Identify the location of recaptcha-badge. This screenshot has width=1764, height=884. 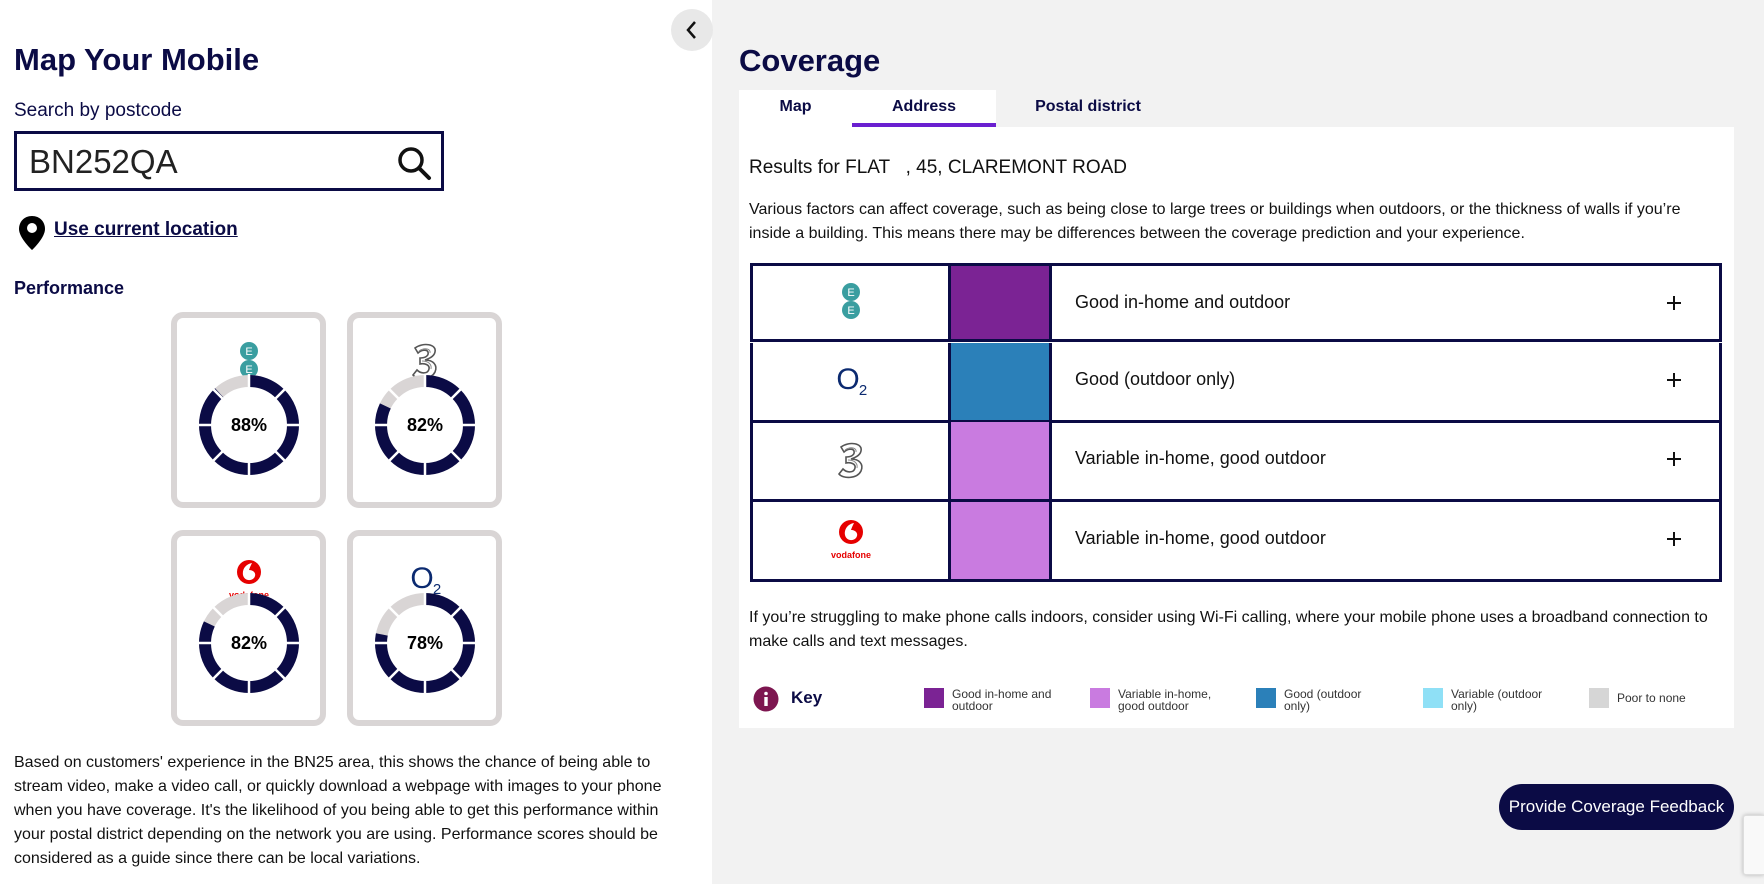
(1753, 845).